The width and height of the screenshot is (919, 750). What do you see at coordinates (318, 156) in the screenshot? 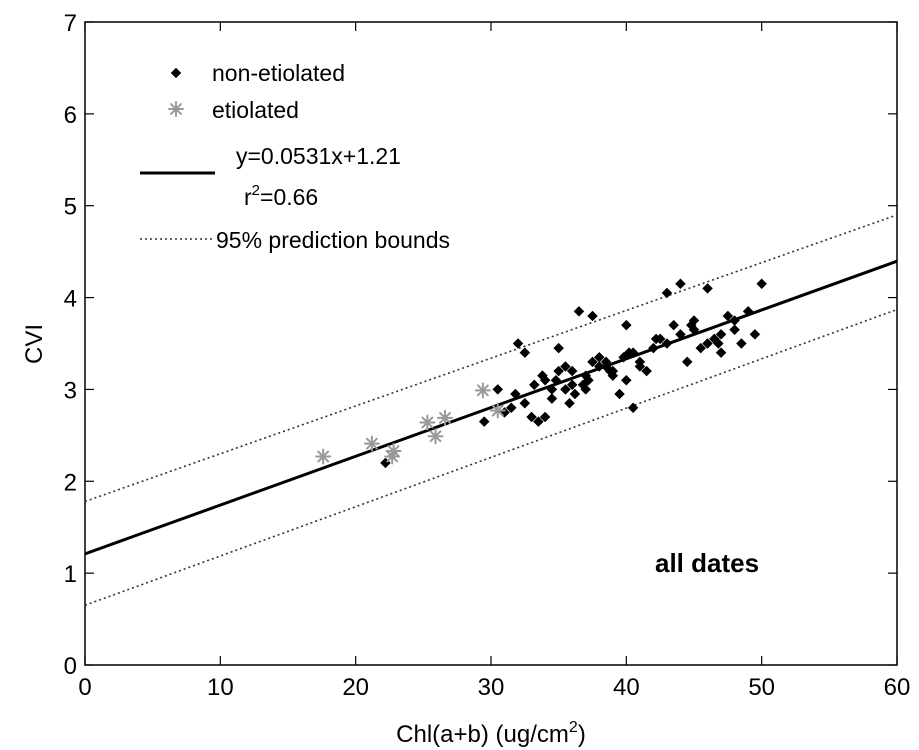
I see `legend-fit-equation: y=0.0531x+1.21` at bounding box center [318, 156].